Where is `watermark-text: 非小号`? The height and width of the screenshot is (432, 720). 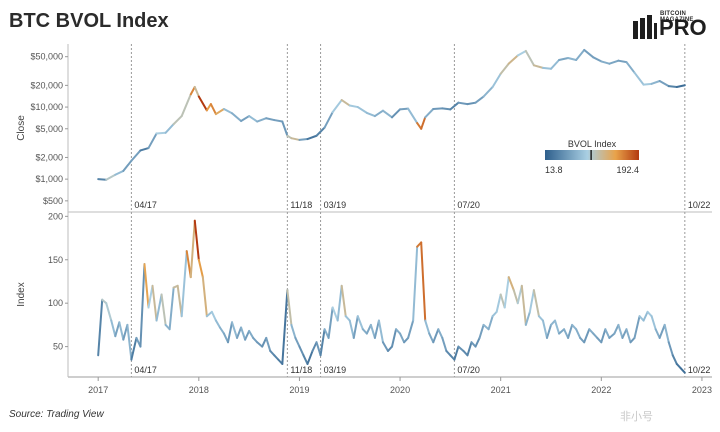 watermark-text: 非小号 is located at coordinates (636, 417).